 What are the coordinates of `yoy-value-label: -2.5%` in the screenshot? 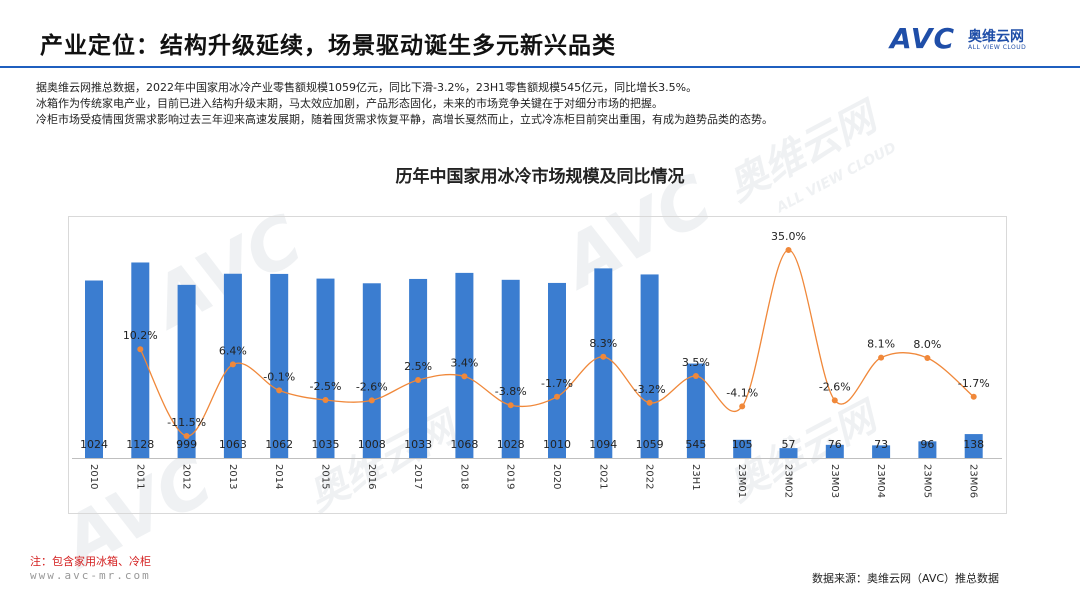 It's located at (326, 386).